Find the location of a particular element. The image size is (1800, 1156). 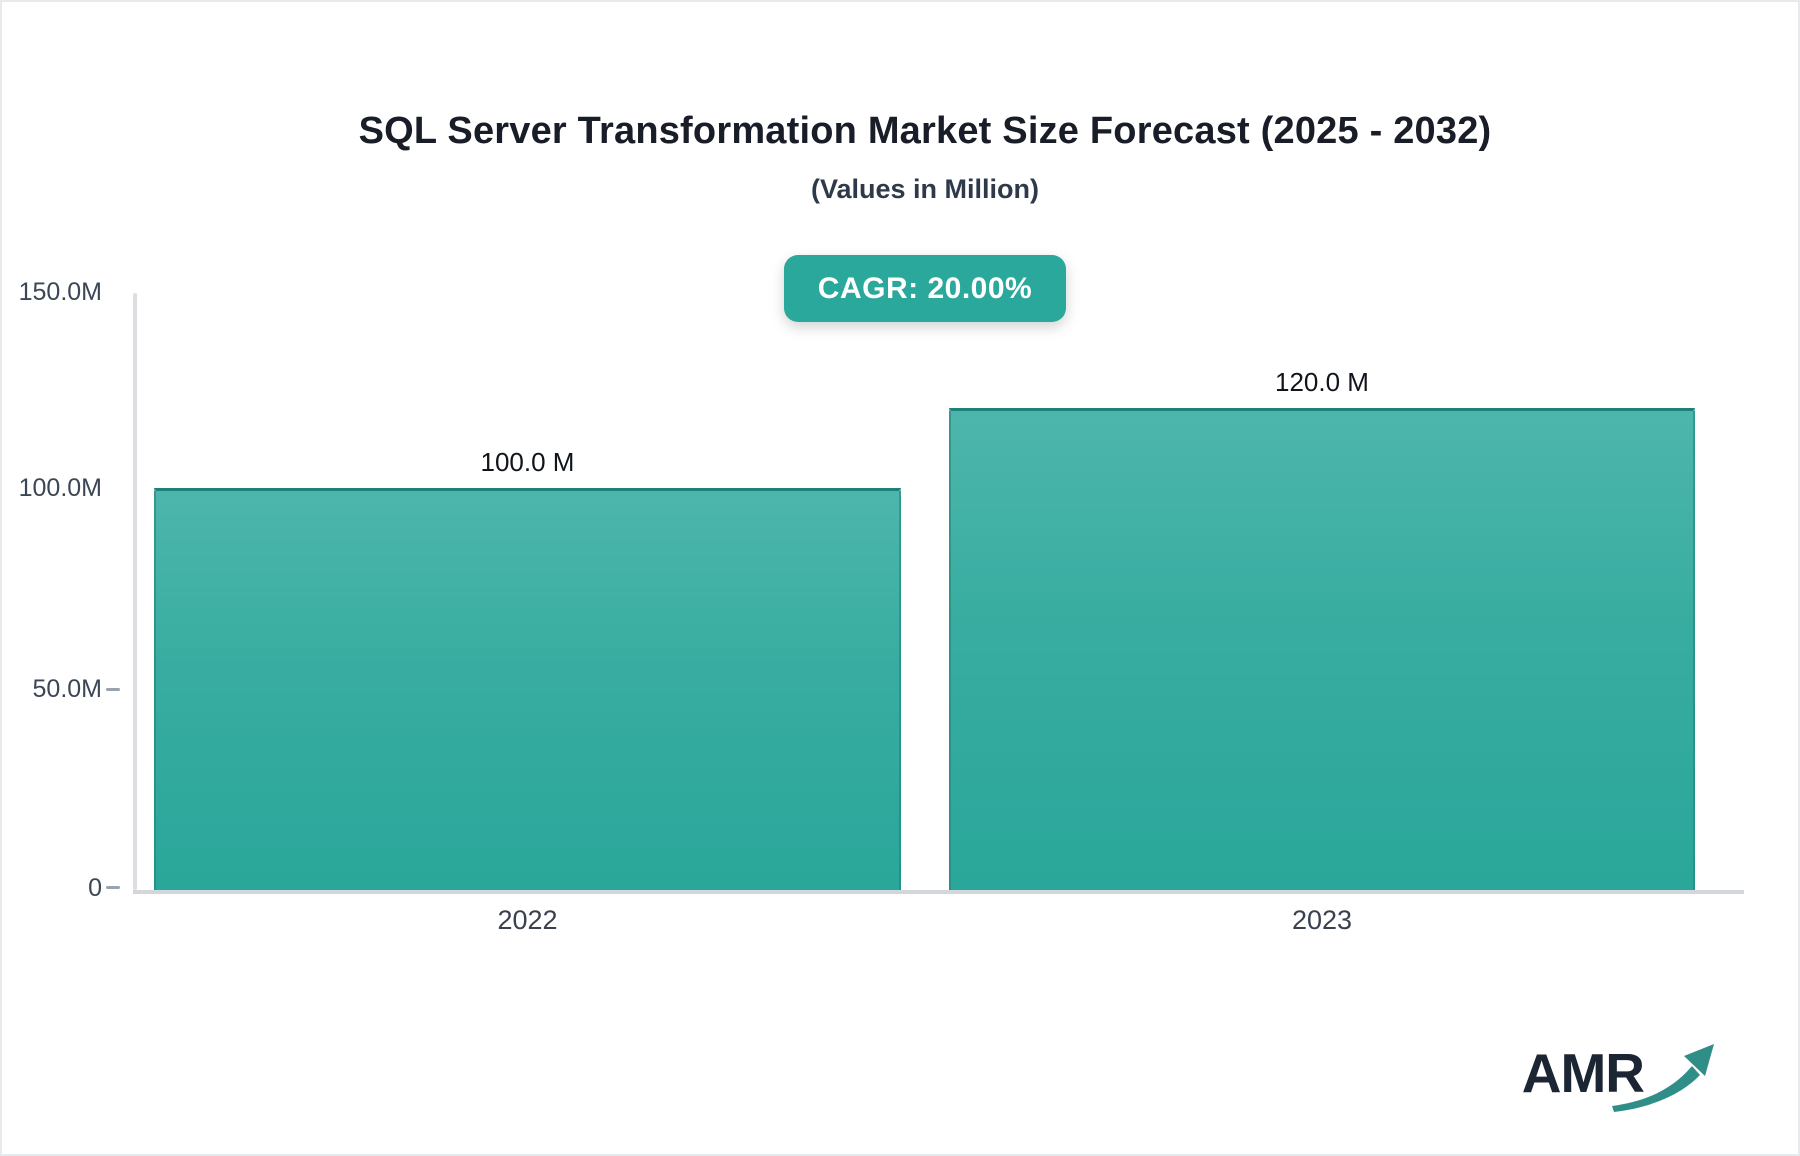

y-axis-line is located at coordinates (135, 591).